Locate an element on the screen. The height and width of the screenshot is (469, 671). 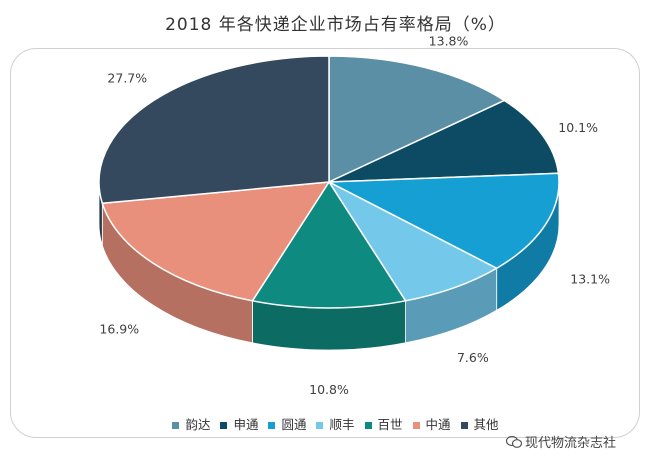
legend-item-百世: 百世 is located at coordinates (383, 423).